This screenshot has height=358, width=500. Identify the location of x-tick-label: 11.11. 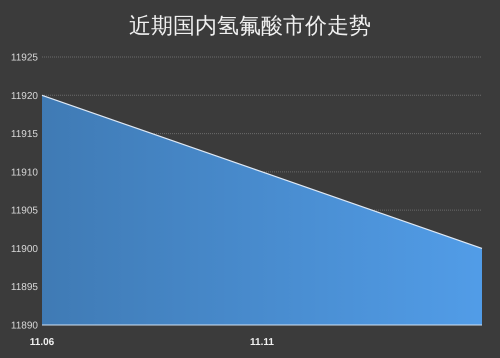
(262, 342).